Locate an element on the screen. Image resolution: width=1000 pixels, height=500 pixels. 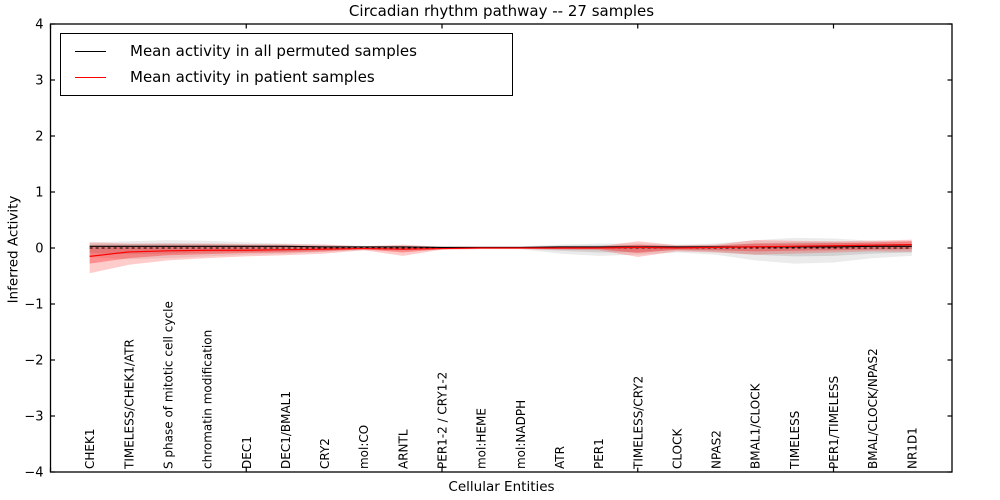
x-category-label: chromatin modification is located at coordinates (208, 399).